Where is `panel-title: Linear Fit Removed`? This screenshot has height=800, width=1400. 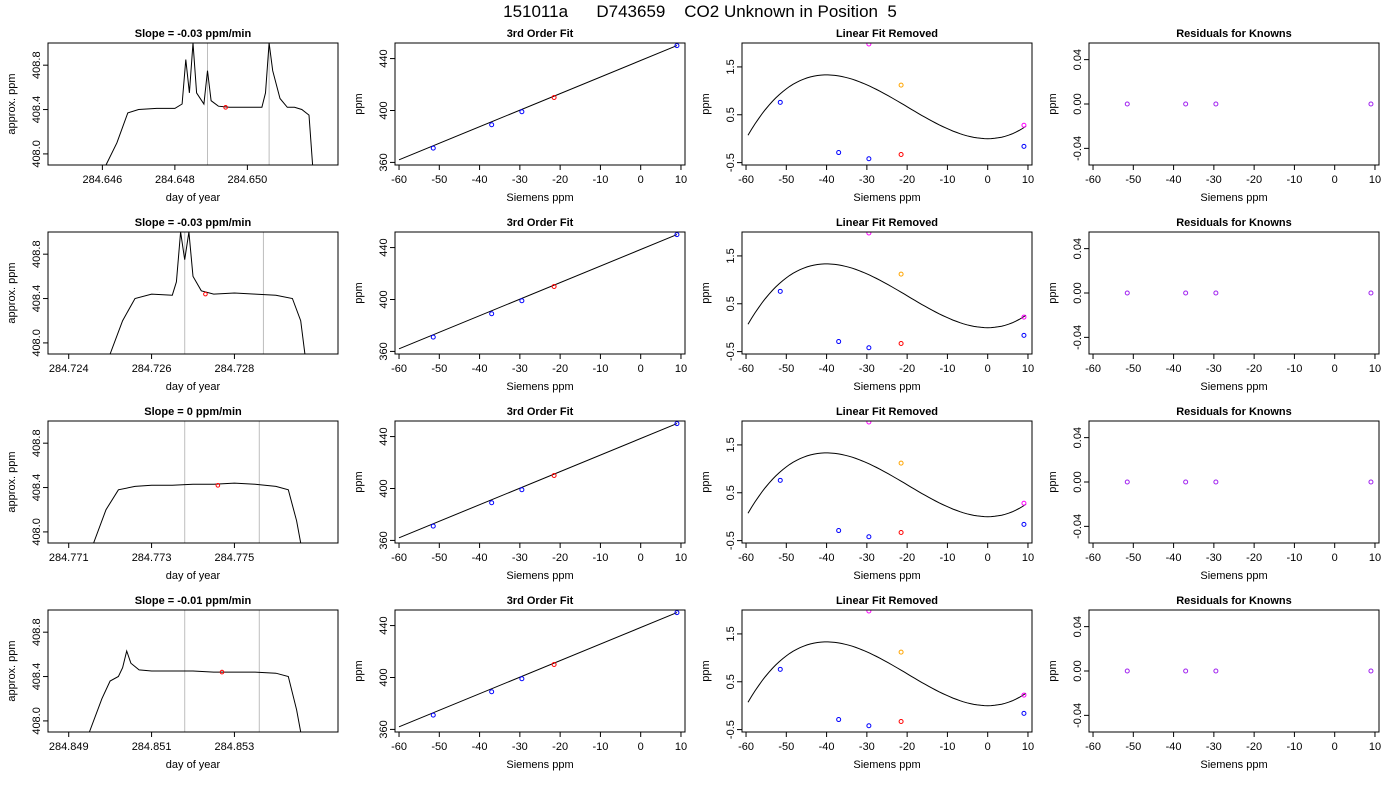
panel-title: Linear Fit Removed is located at coordinates (887, 412).